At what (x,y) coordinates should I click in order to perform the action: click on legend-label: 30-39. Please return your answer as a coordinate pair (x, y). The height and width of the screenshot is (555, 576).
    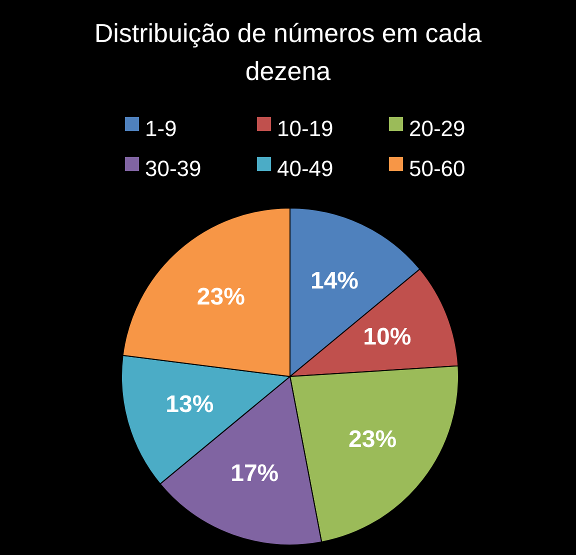
    Looking at the image, I should click on (173, 168).